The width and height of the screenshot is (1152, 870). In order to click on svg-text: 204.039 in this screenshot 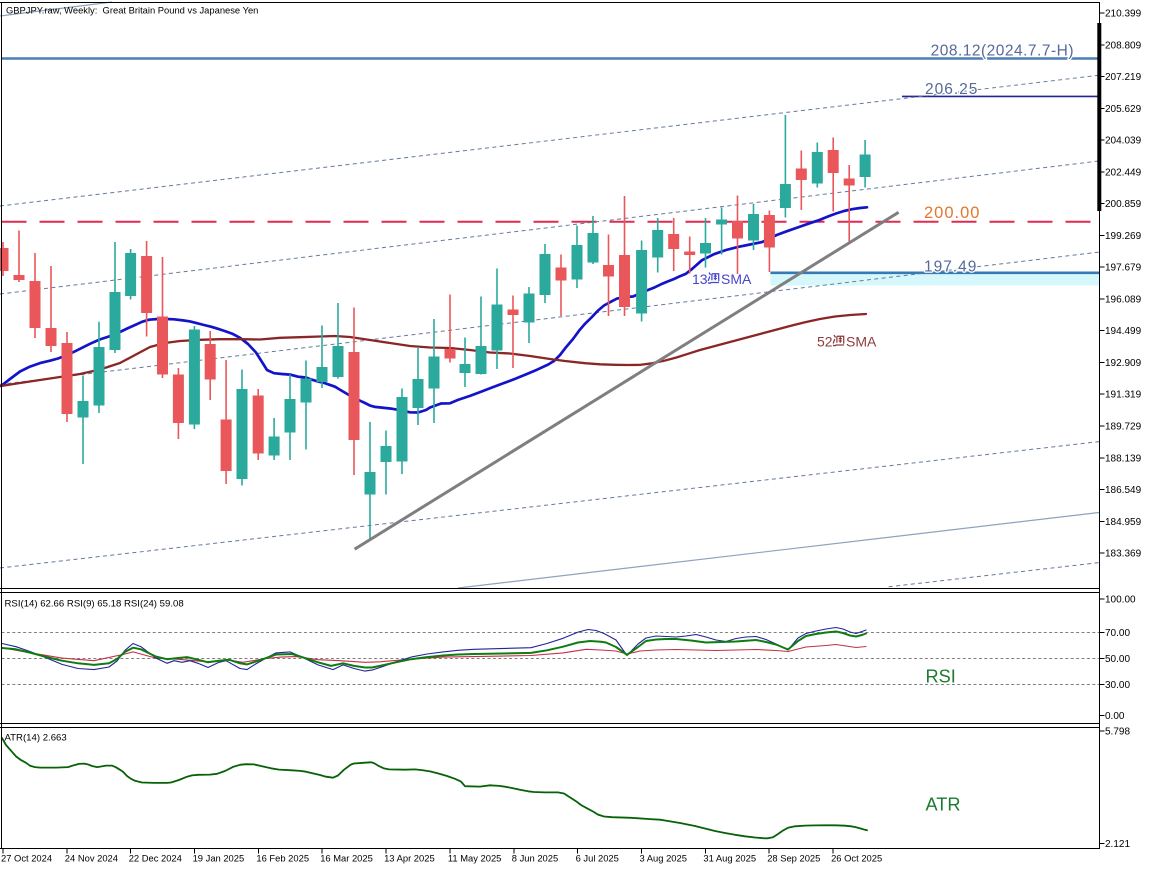, I will do `click(1123, 141)`.